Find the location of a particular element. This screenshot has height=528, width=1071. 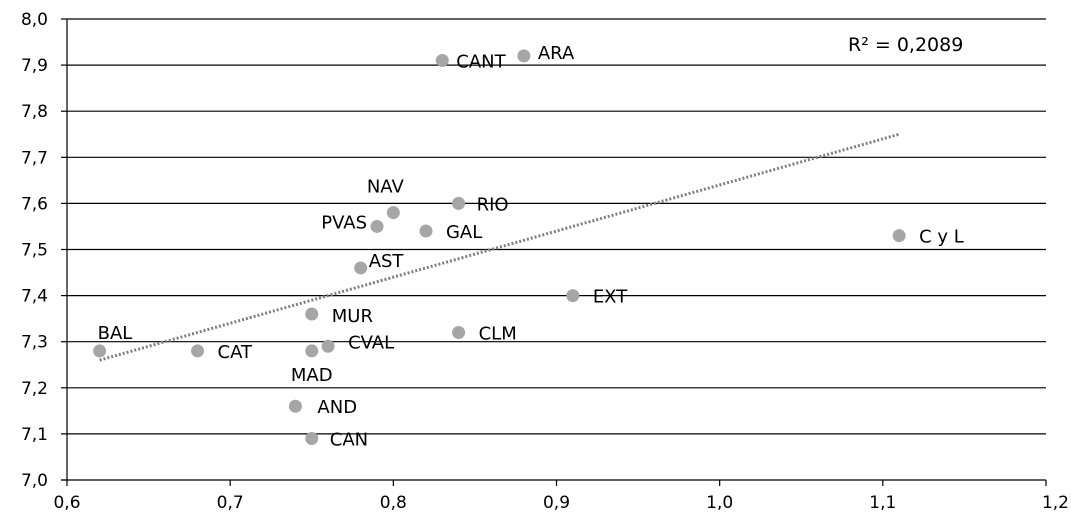

y-tick-label: 7,3 is located at coordinates (34, 343).